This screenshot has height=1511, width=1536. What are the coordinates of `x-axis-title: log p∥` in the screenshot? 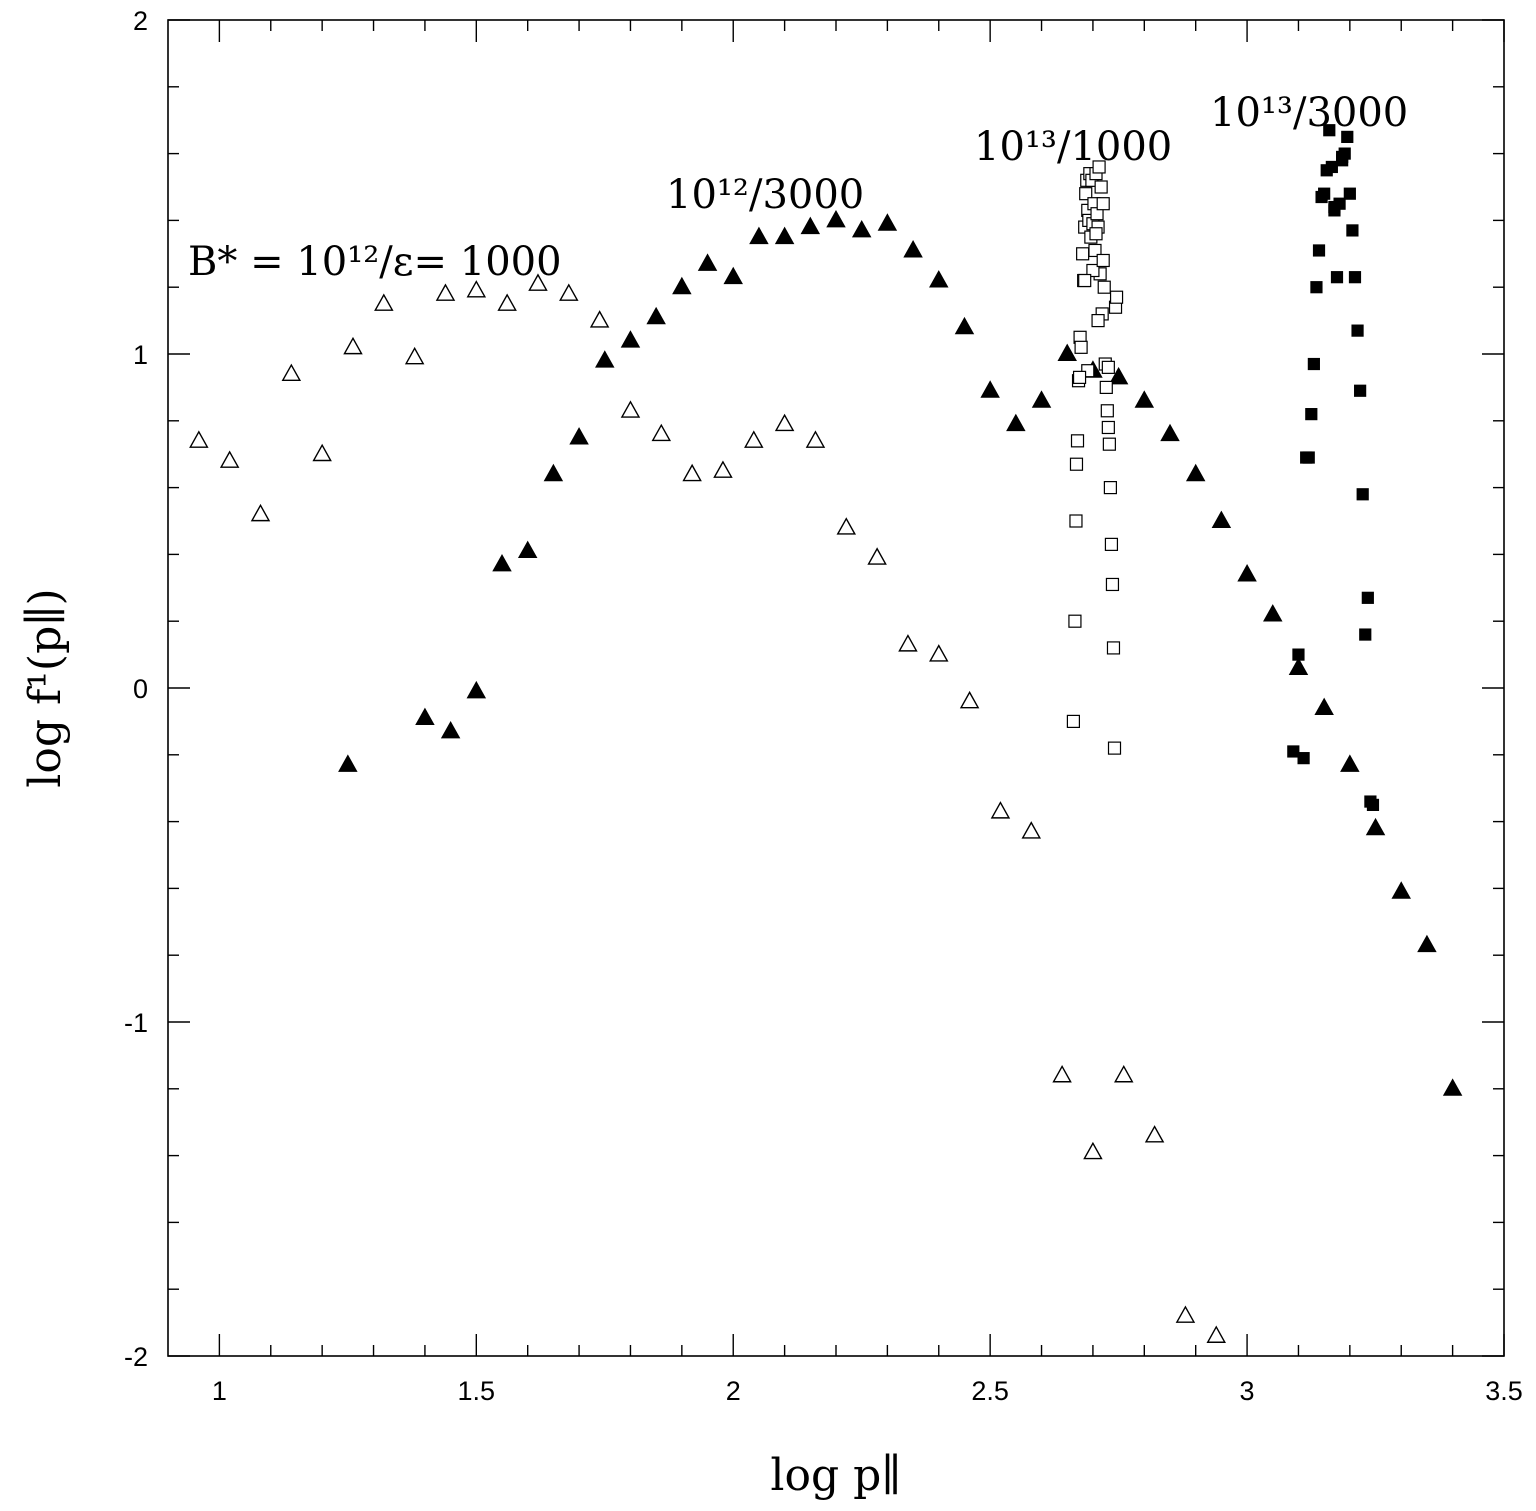 It's located at (835, 1475).